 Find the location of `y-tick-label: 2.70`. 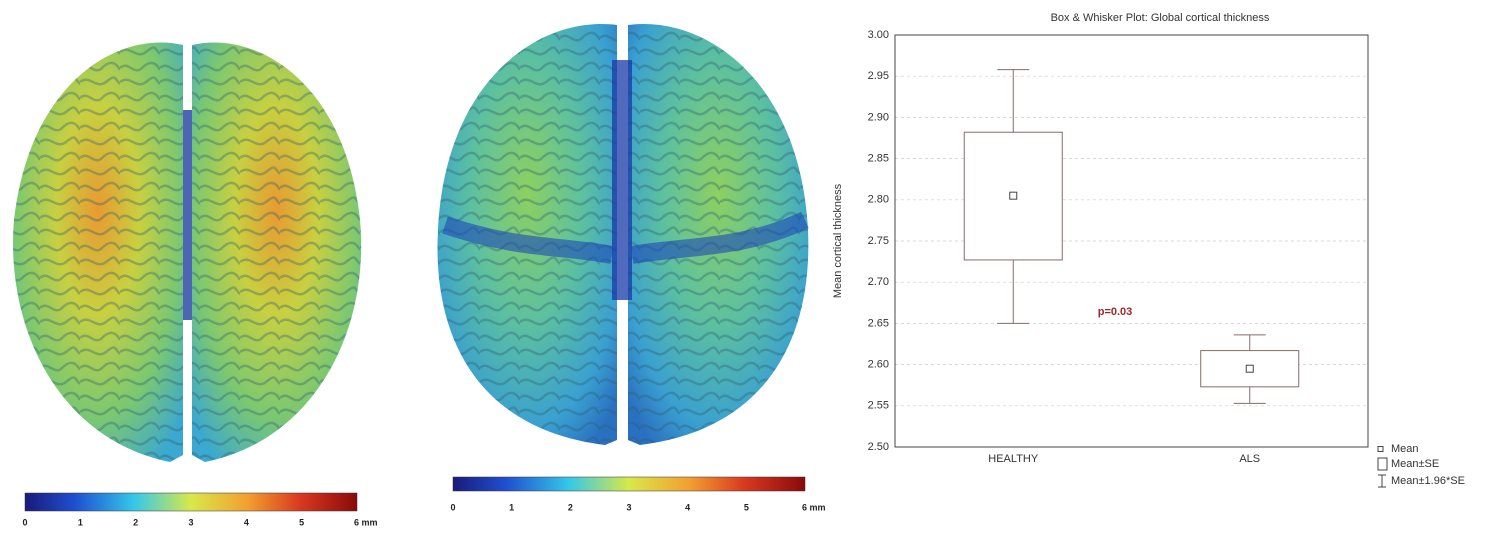

y-tick-label: 2.70 is located at coordinates (878, 282).